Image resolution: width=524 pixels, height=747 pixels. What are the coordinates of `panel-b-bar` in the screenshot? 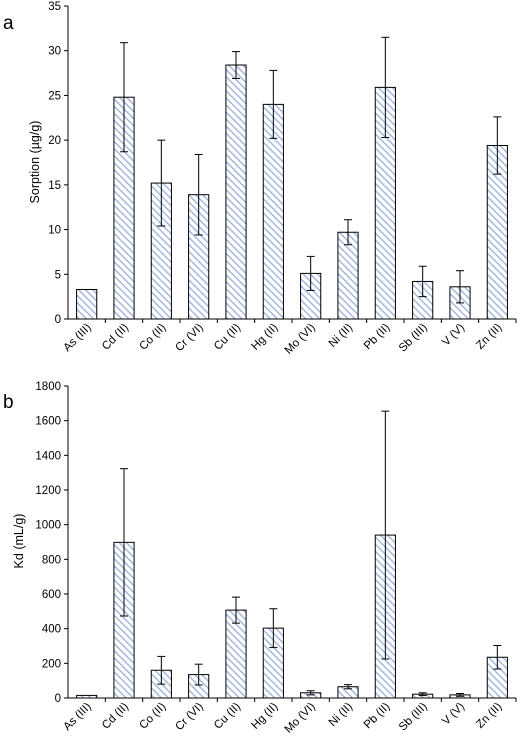 It's located at (87, 696).